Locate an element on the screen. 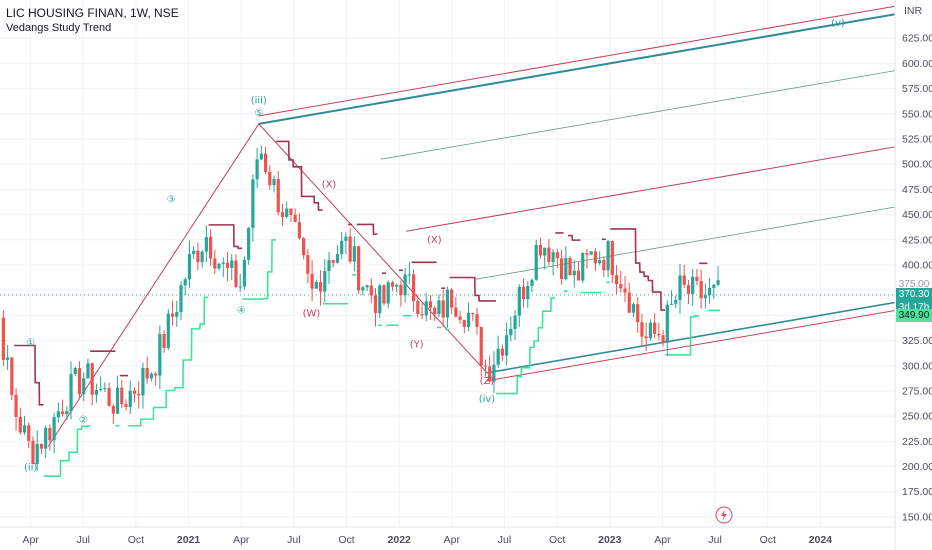 Image resolution: width=932 pixels, height=550 pixels. wave-label: ① is located at coordinates (30, 343).